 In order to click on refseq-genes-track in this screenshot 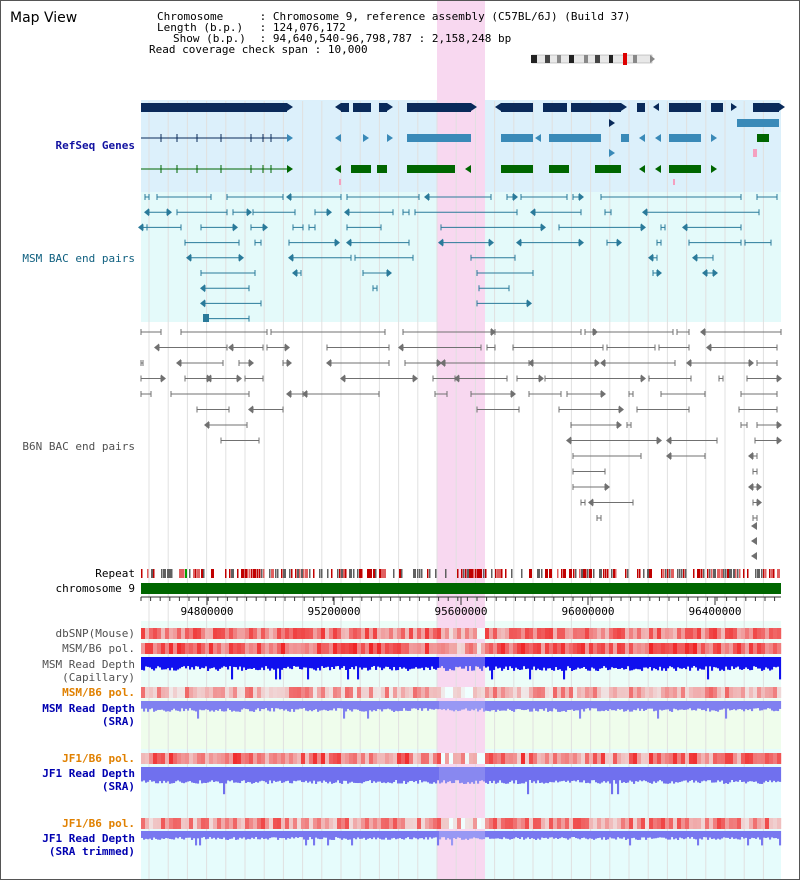, I will do `click(463, 144)`.